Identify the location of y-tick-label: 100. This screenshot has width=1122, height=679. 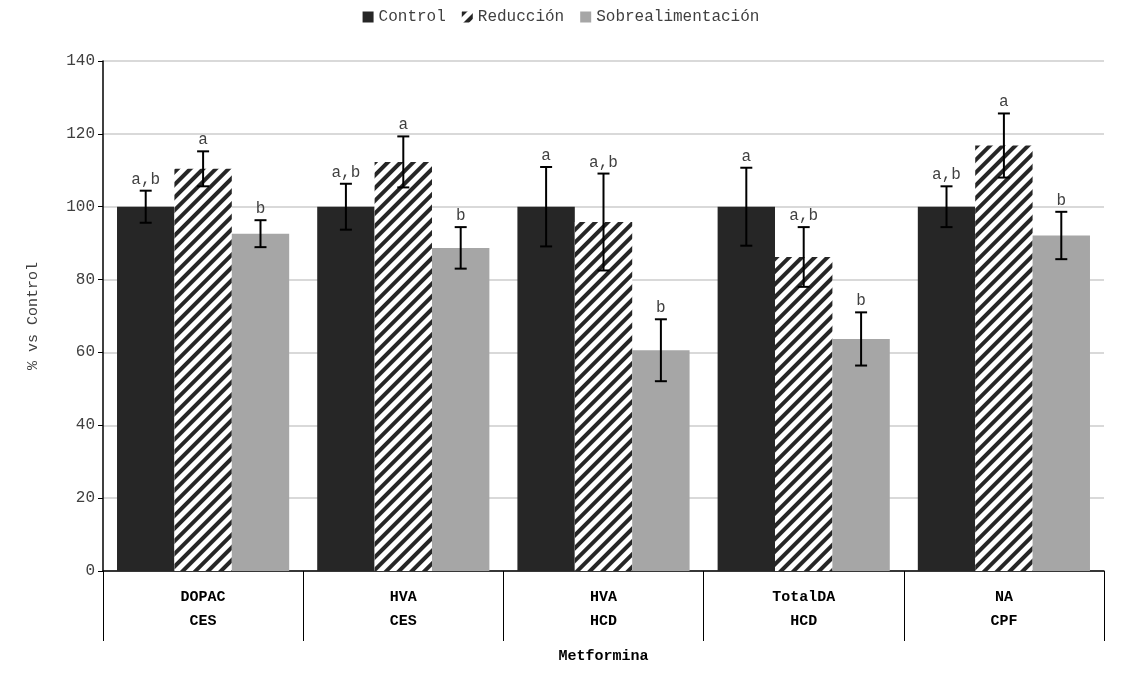
(80, 206).